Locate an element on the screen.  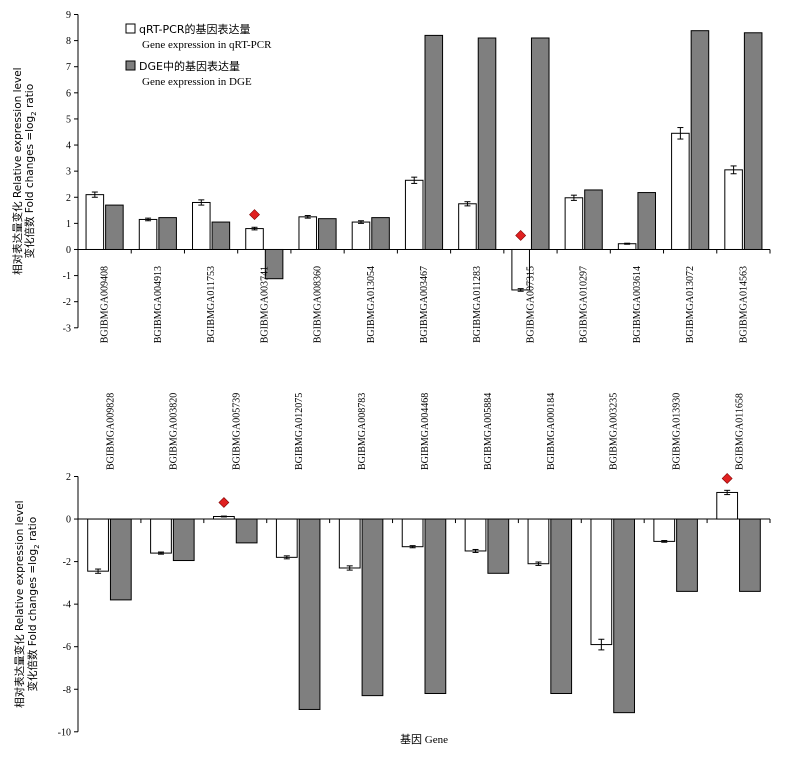
category-label: BGIBMGA007315 is located at coordinates (530, 304).